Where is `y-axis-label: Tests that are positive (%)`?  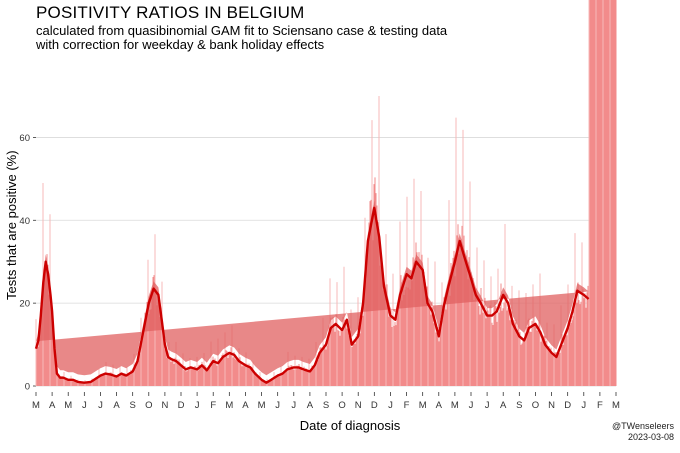 y-axis-label: Tests that are positive (%) is located at coordinates (11, 225).